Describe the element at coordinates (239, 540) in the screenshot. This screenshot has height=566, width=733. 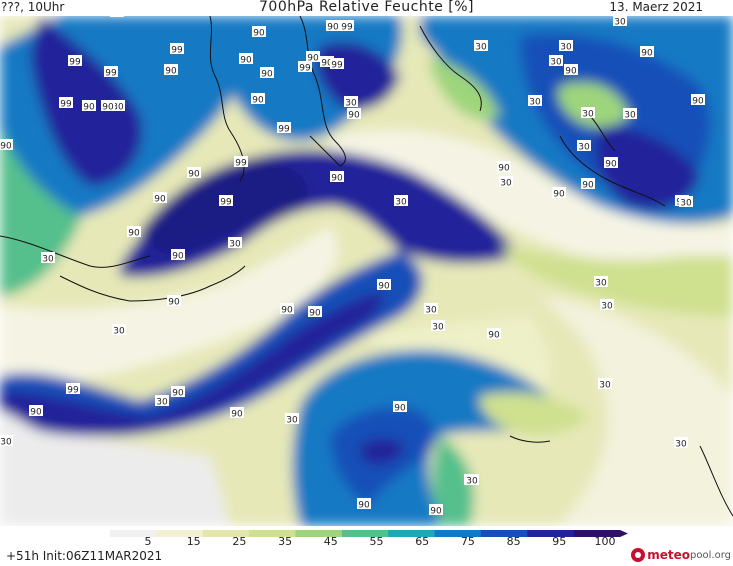
I see `colorbar-tick-label: 25` at that location.